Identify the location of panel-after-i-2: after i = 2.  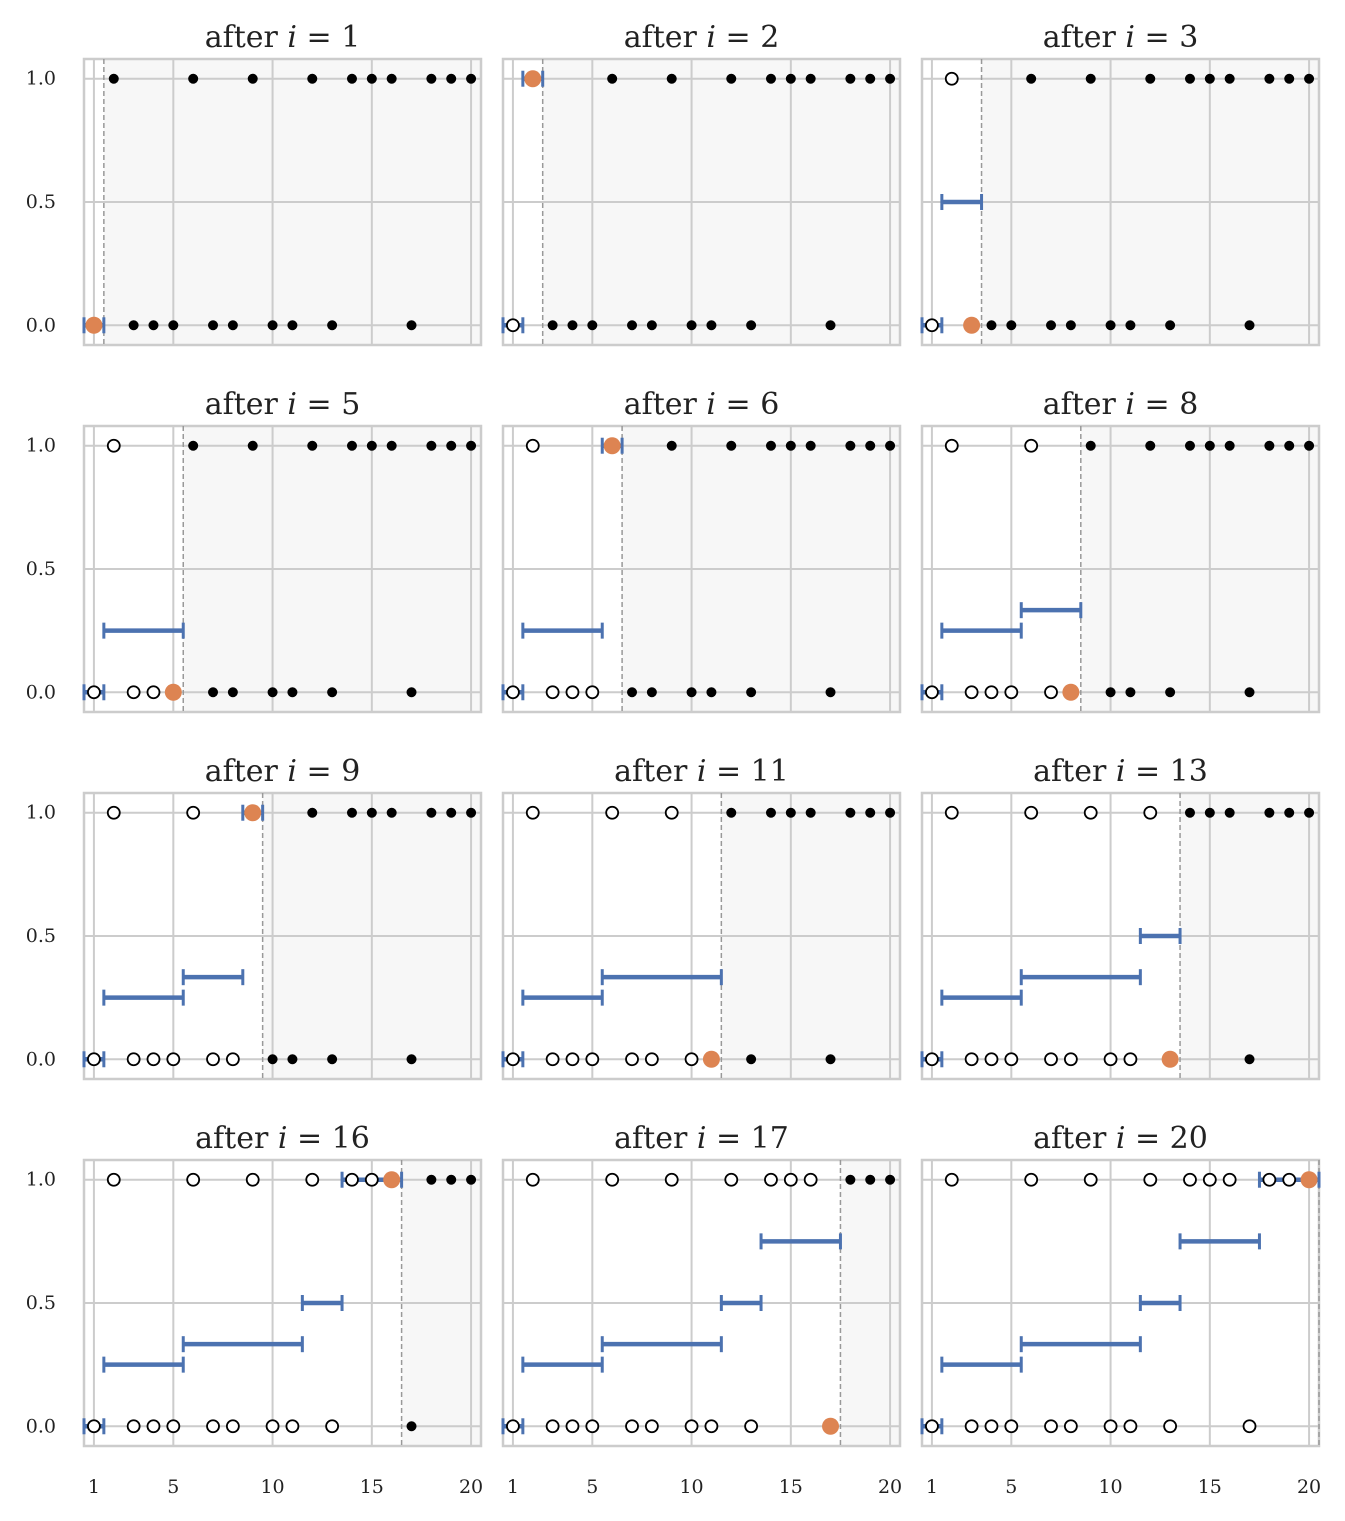
(701, 183).